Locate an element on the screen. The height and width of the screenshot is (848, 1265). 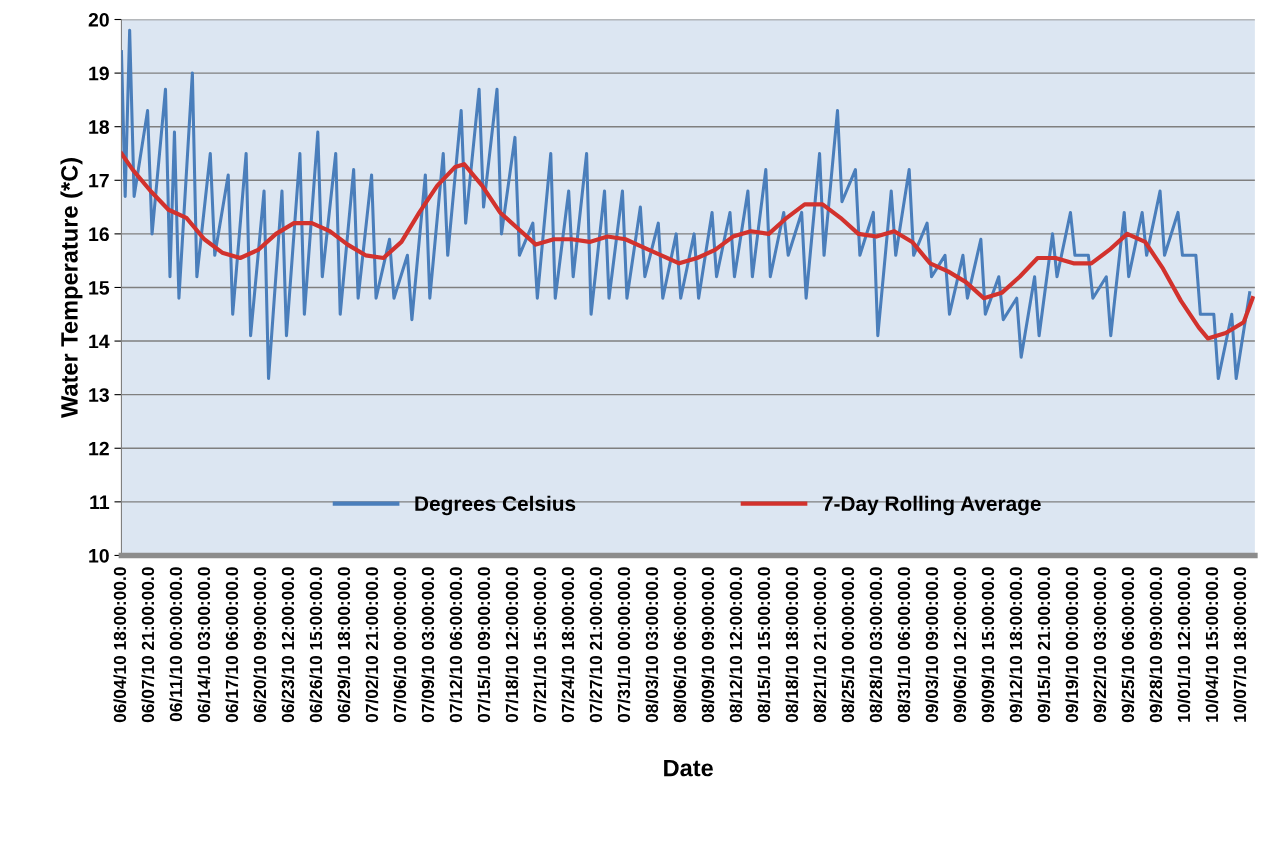
x-tick-label: 08/31/10 06:00:00.0 is located at coordinates (904, 645).